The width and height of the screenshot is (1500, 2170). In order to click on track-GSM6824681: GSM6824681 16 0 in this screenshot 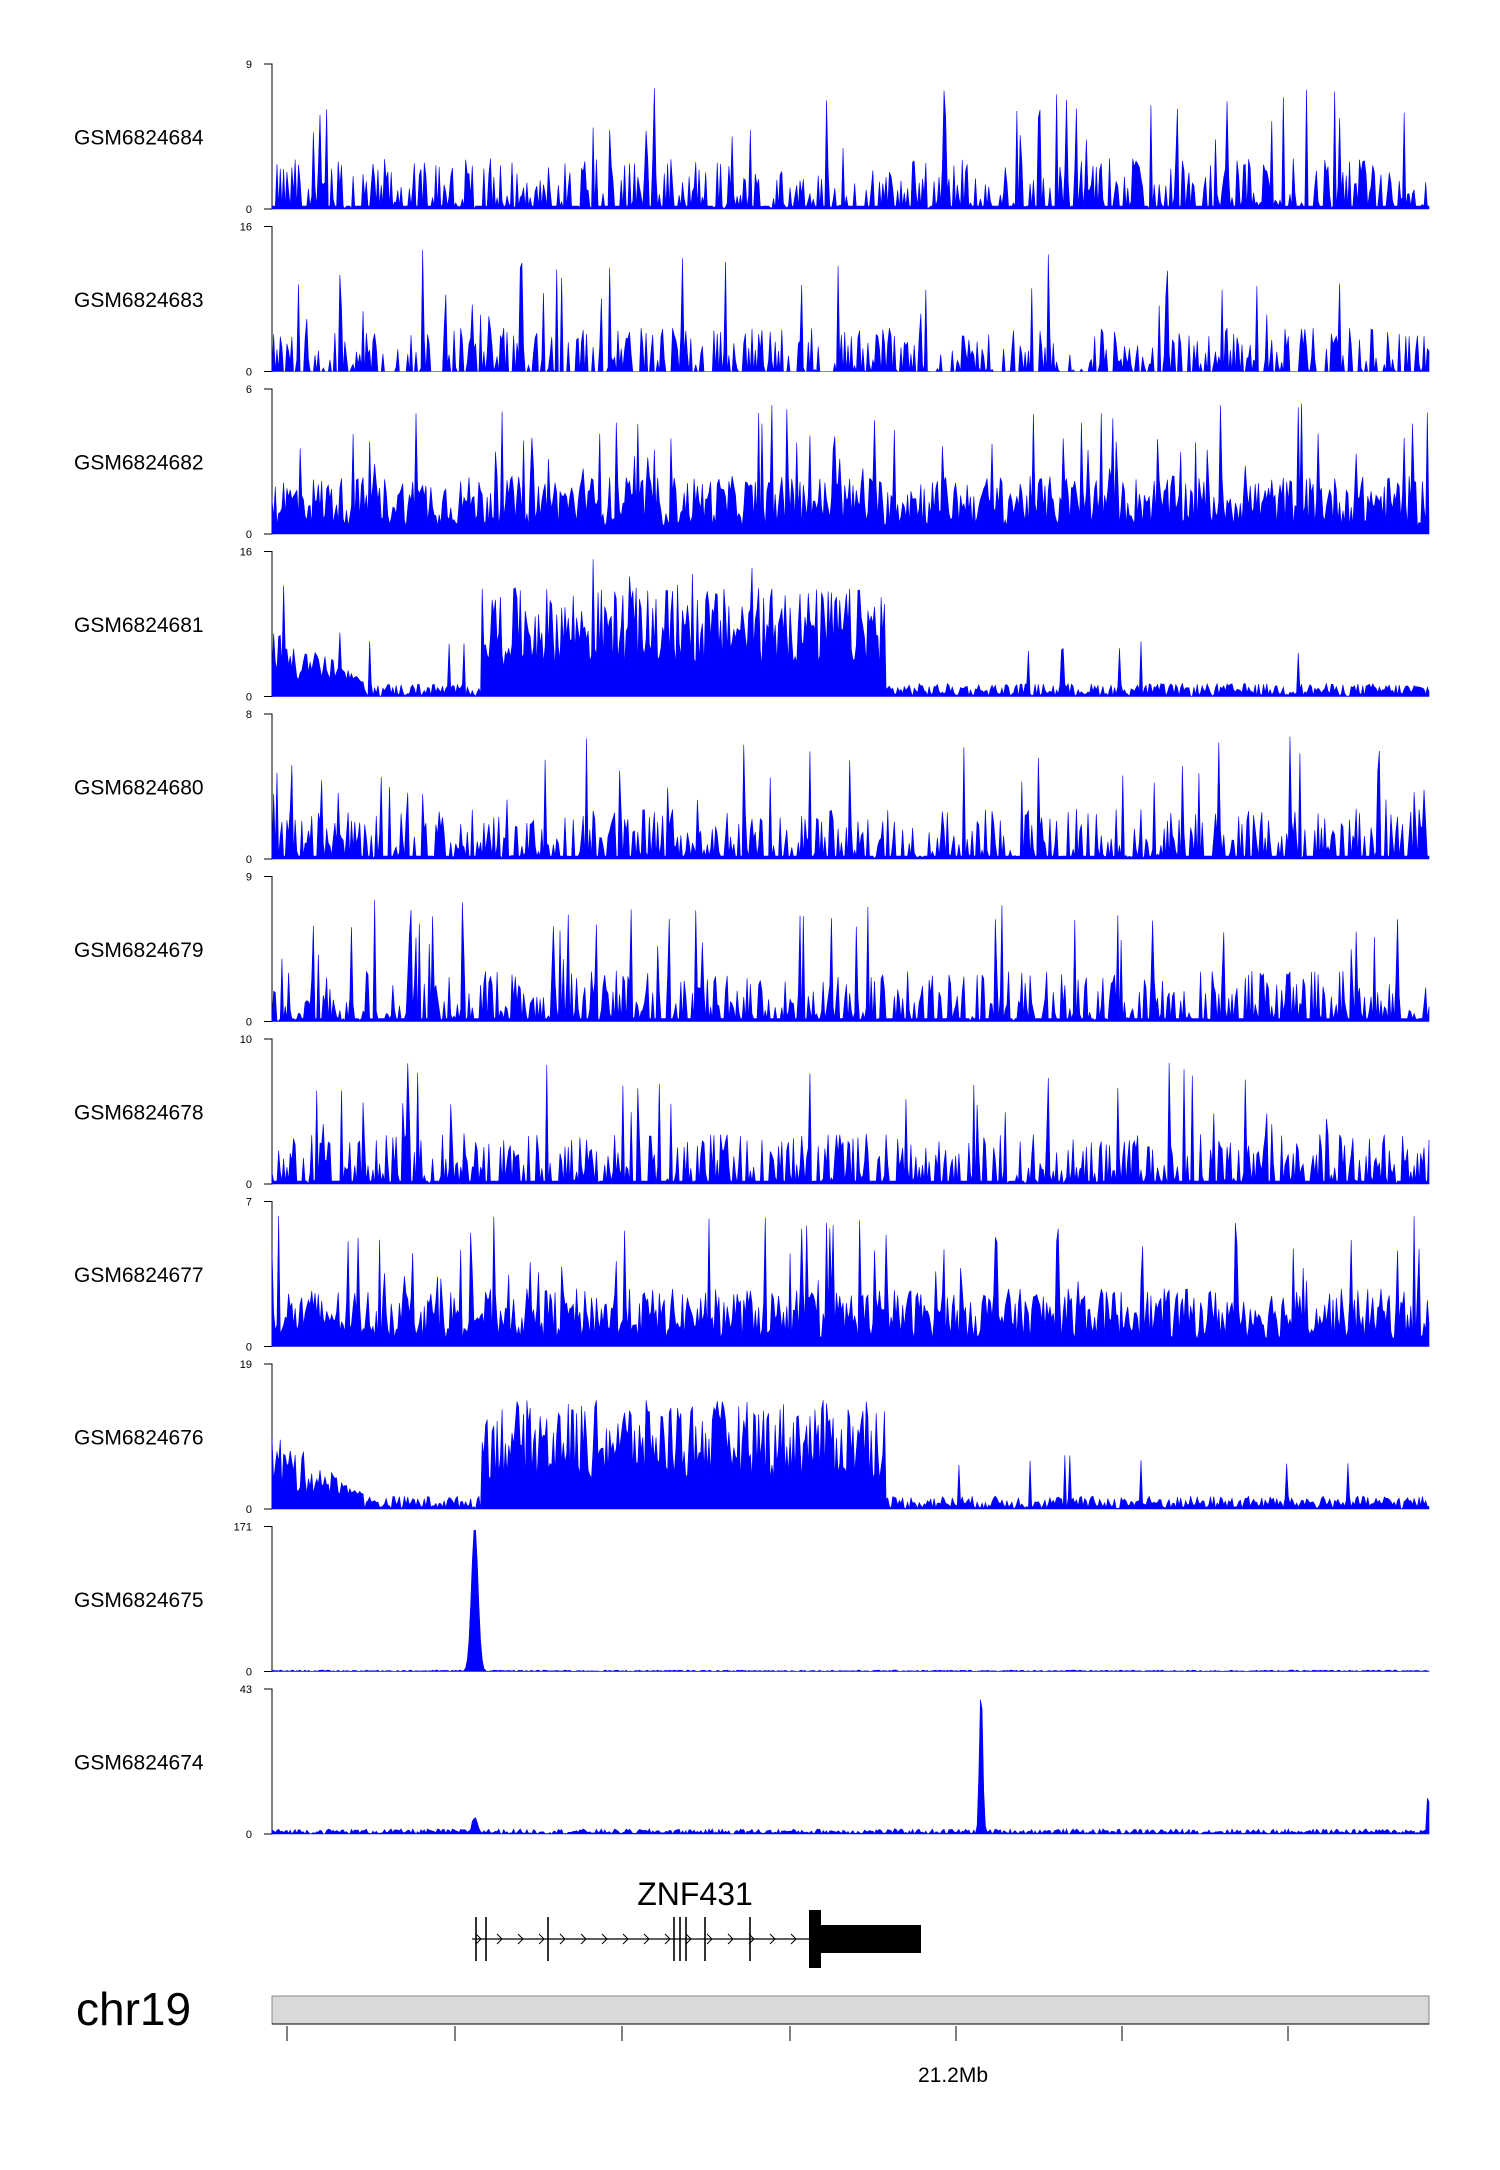, I will do `click(752, 625)`.